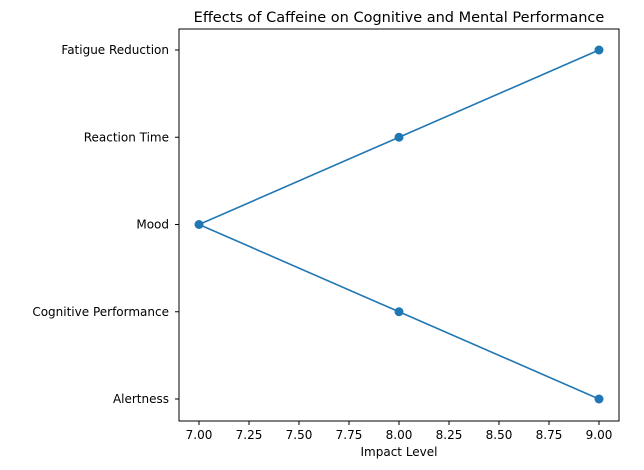 The image size is (644, 470). What do you see at coordinates (599, 435) in the screenshot?
I see `x-tick-label: 9.00` at bounding box center [599, 435].